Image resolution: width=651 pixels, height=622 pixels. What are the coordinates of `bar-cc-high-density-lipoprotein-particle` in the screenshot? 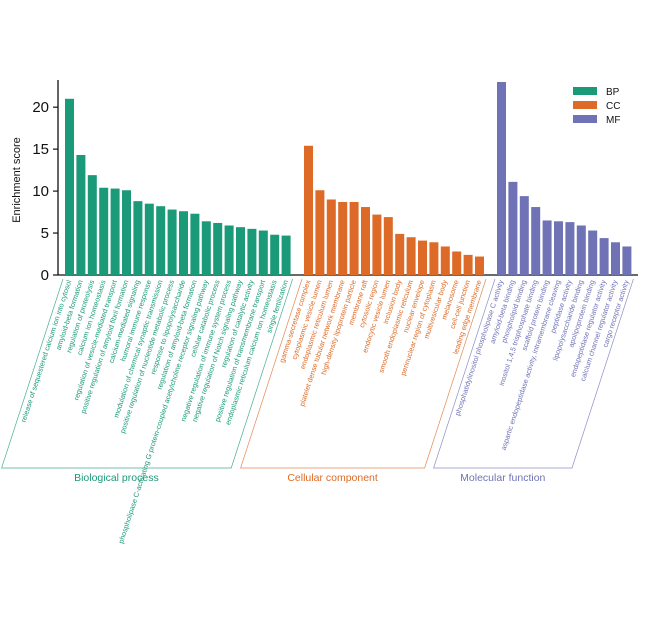 It's located at (354, 238).